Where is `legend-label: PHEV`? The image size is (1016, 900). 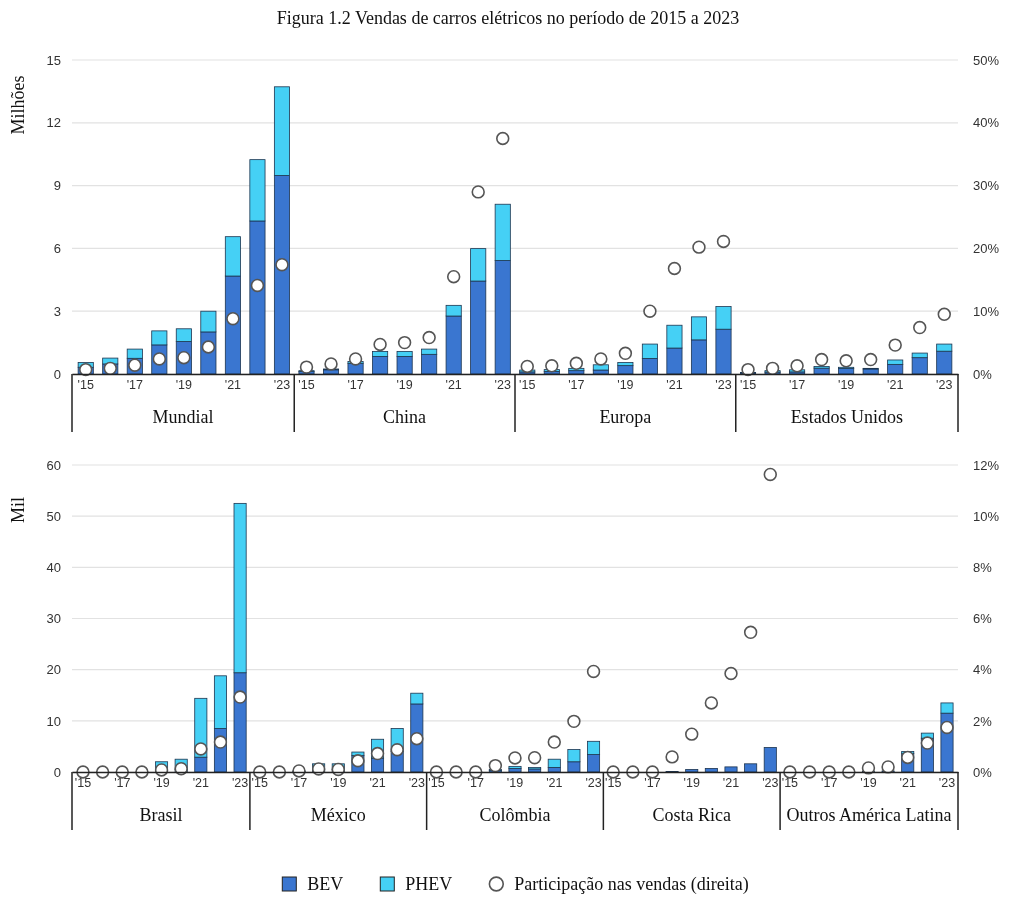 legend-label: PHEV is located at coordinates (429, 884).